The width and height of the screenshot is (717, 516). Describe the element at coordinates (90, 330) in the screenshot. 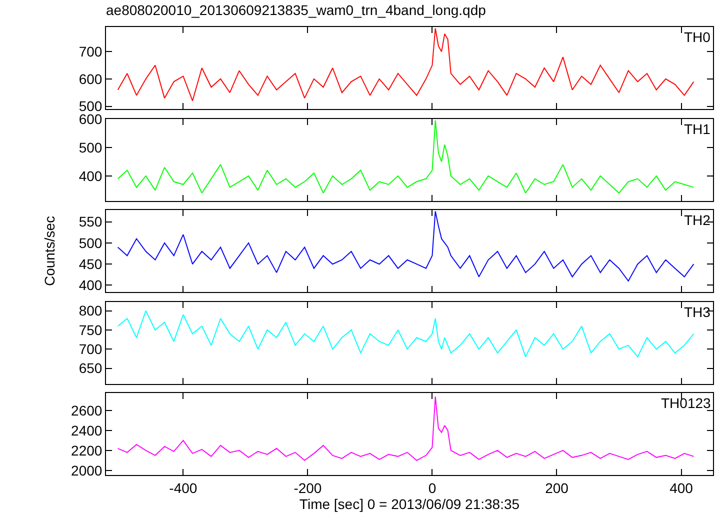

I see `y-tick-label: 750` at that location.